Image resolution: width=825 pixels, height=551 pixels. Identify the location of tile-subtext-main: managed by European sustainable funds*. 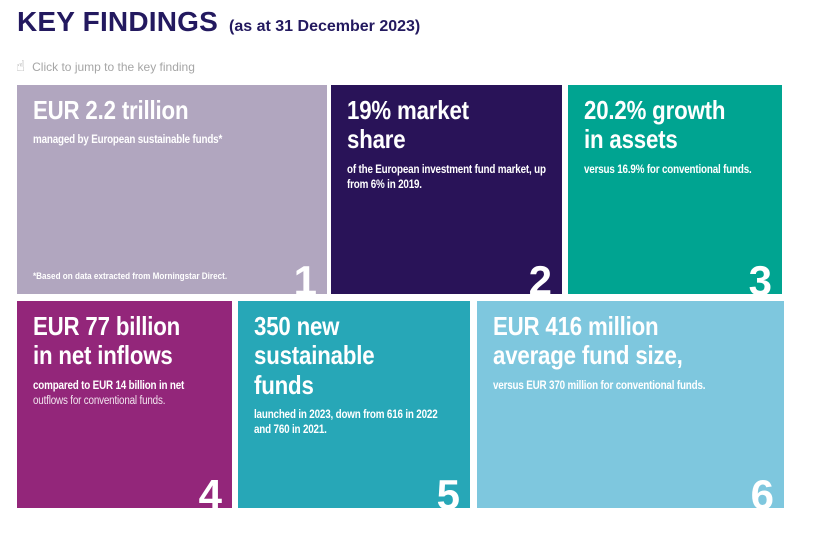
(128, 140).